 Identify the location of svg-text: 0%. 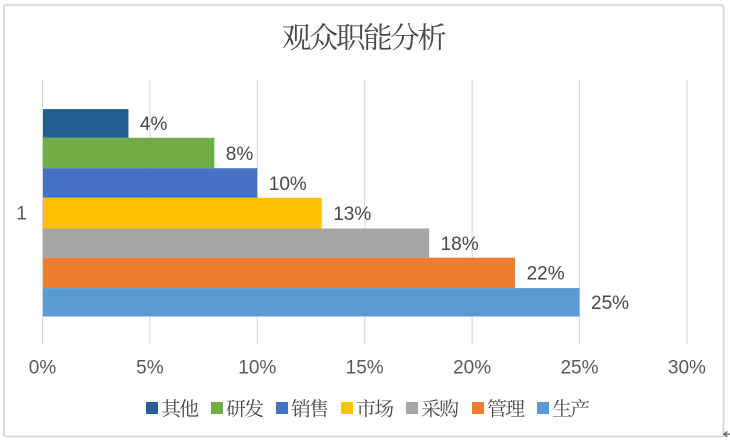
(43, 368).